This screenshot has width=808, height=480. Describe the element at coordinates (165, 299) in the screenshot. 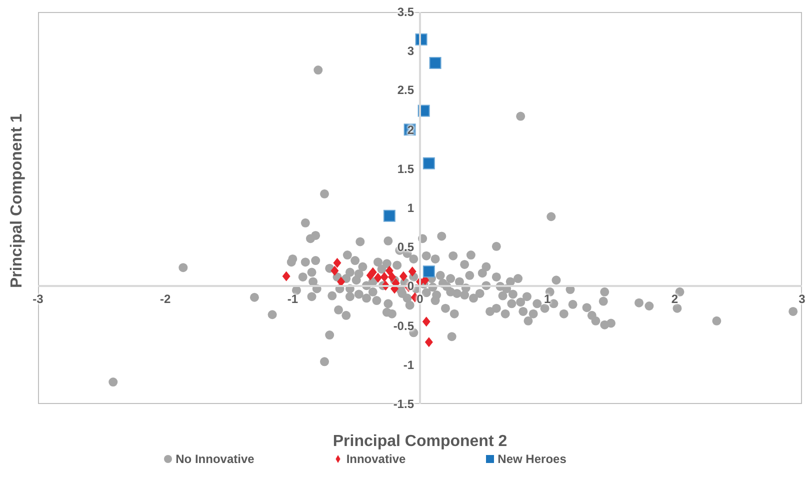

I see `x-tick-label: -2` at that location.